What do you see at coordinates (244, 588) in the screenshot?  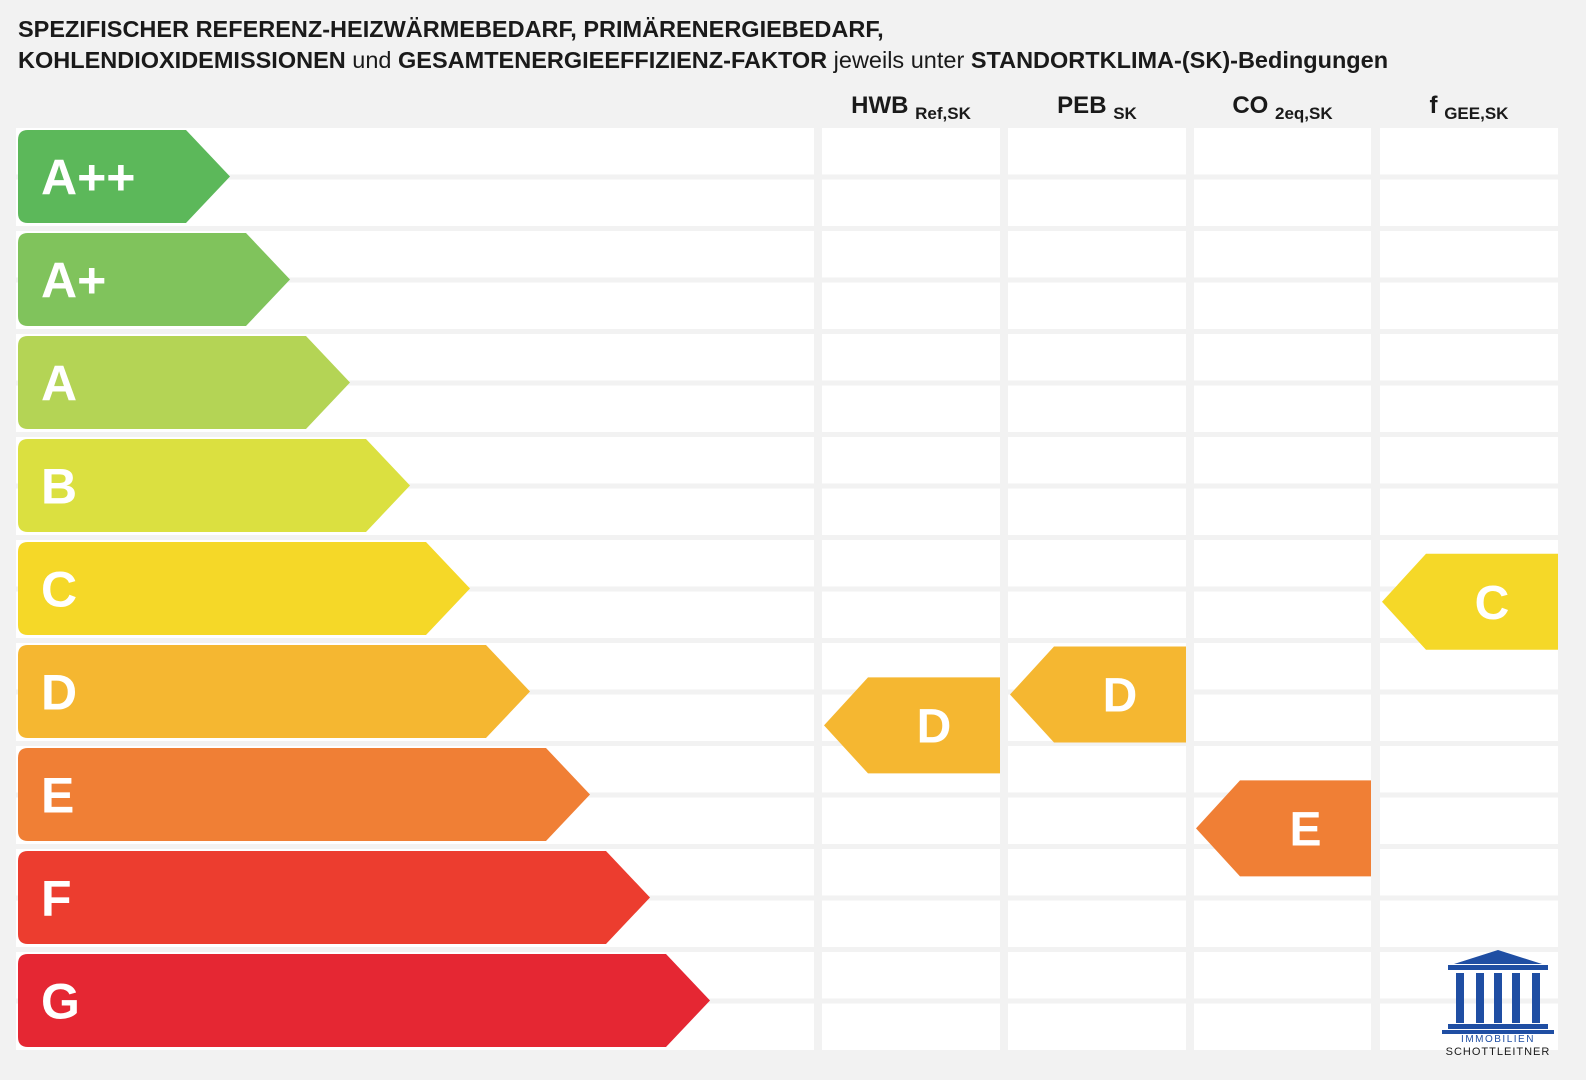 I see `scale-arrow-c` at bounding box center [244, 588].